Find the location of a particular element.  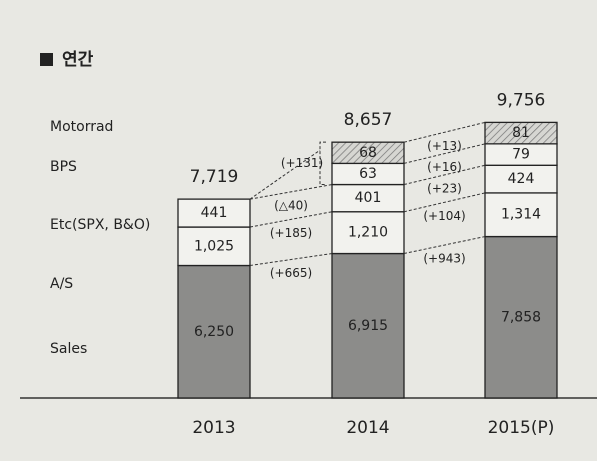

value-label: 6,250 is located at coordinates (214, 332).